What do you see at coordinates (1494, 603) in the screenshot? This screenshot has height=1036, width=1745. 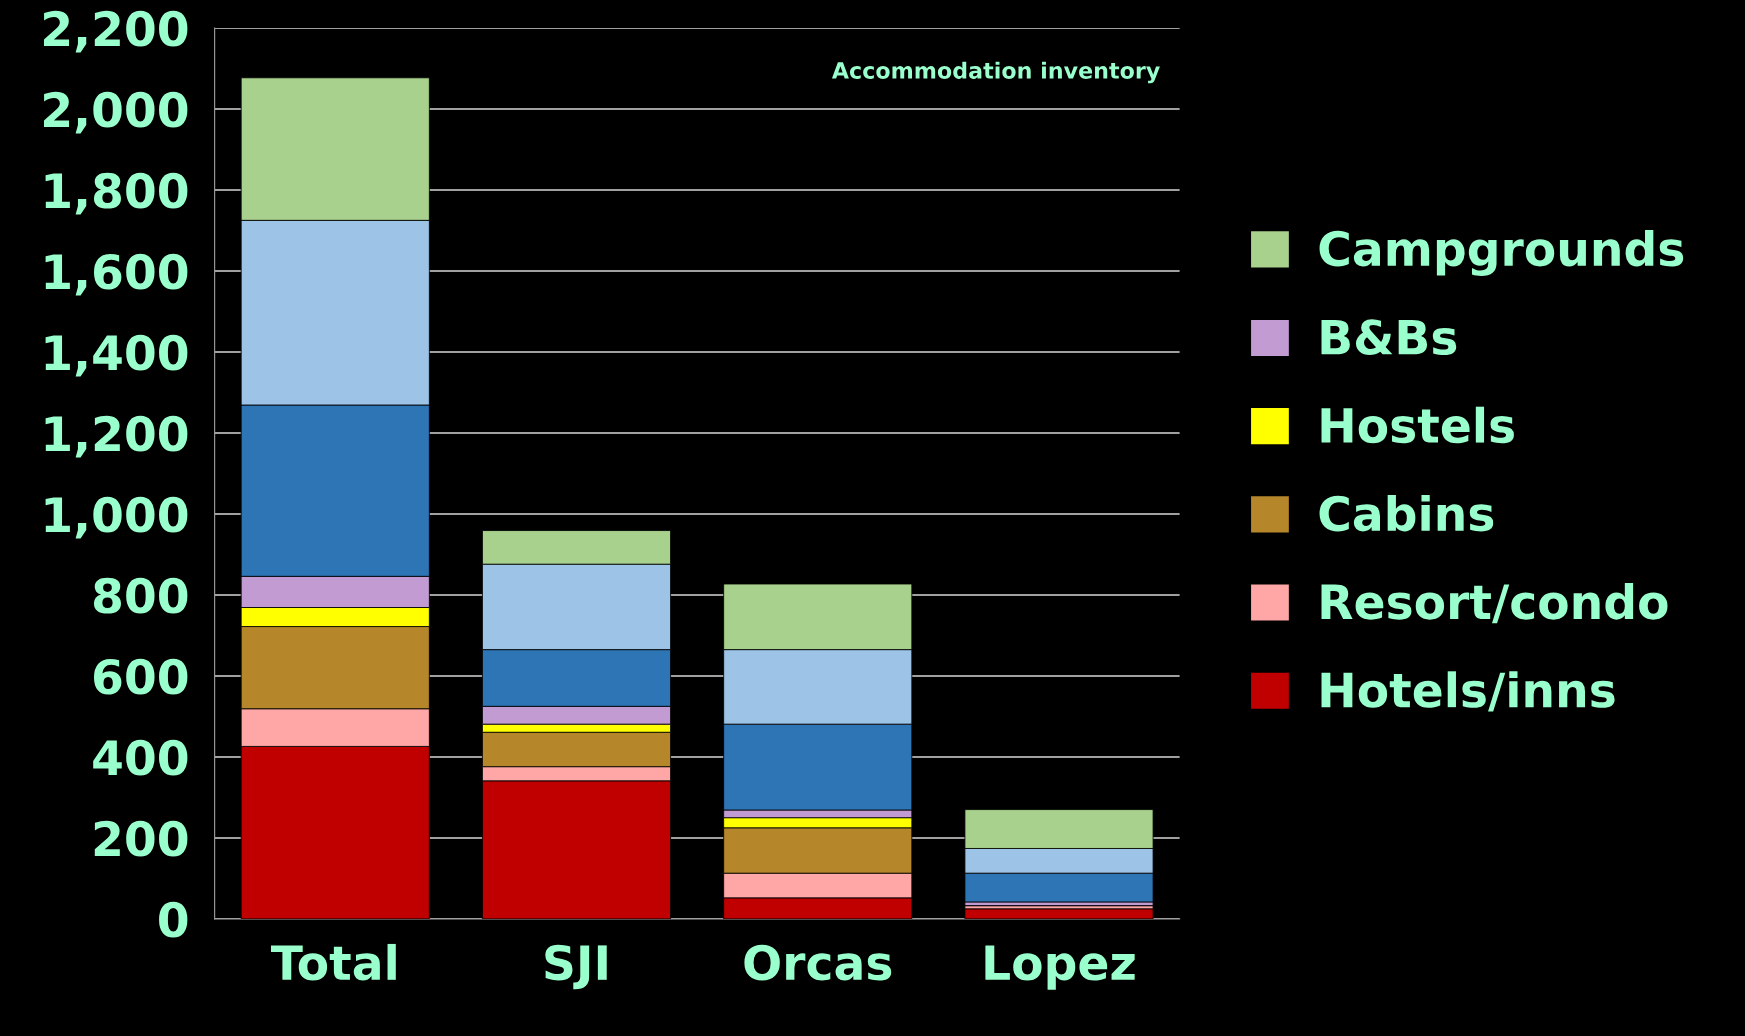 I see `legend-label: Resort/condo` at bounding box center [1494, 603].